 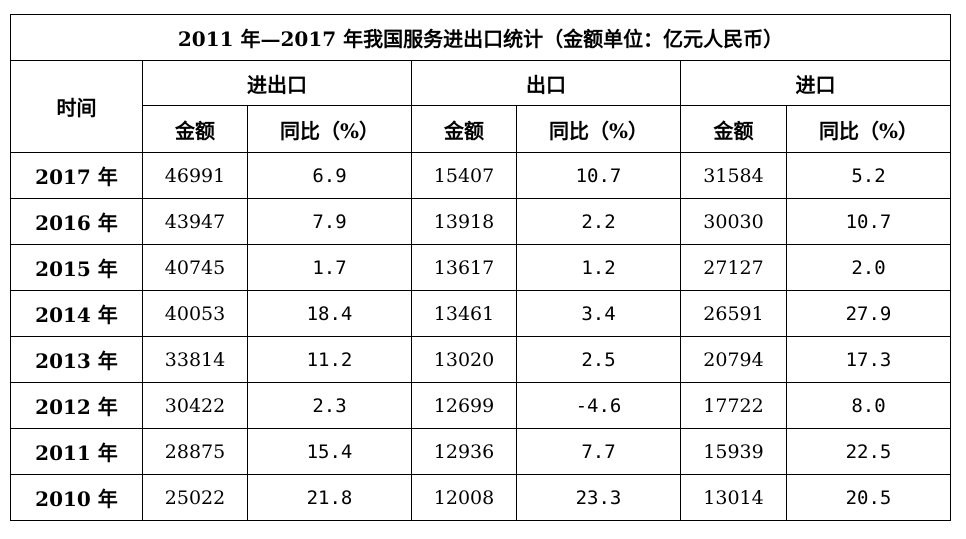 What do you see at coordinates (868, 497) in the screenshot?
I see `import-yoy-cell: 20.5` at bounding box center [868, 497].